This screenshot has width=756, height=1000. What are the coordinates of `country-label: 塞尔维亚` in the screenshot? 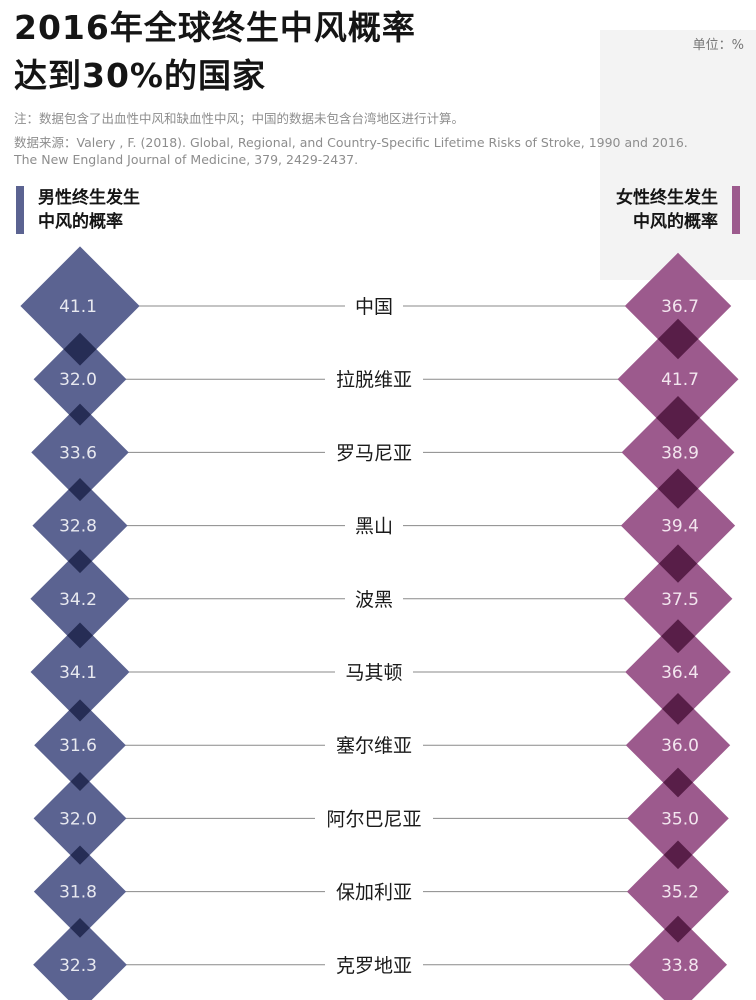 It's located at (374, 746).